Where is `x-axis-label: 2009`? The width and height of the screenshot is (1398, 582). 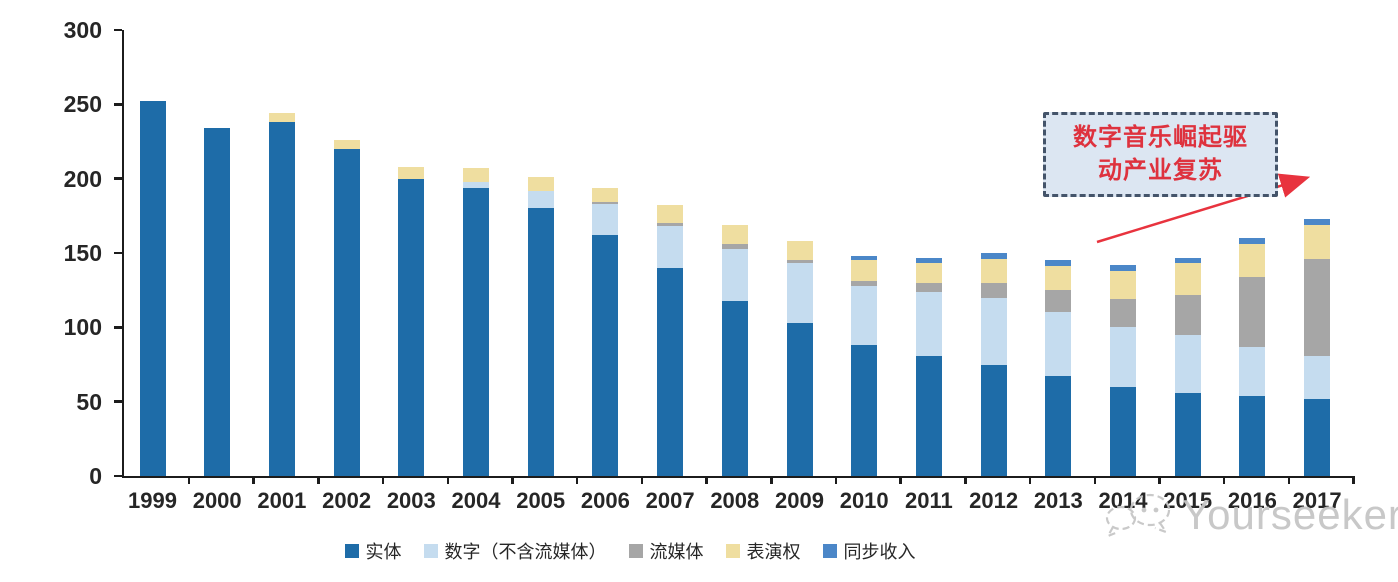
x-axis-label: 2009 is located at coordinates (799, 500).